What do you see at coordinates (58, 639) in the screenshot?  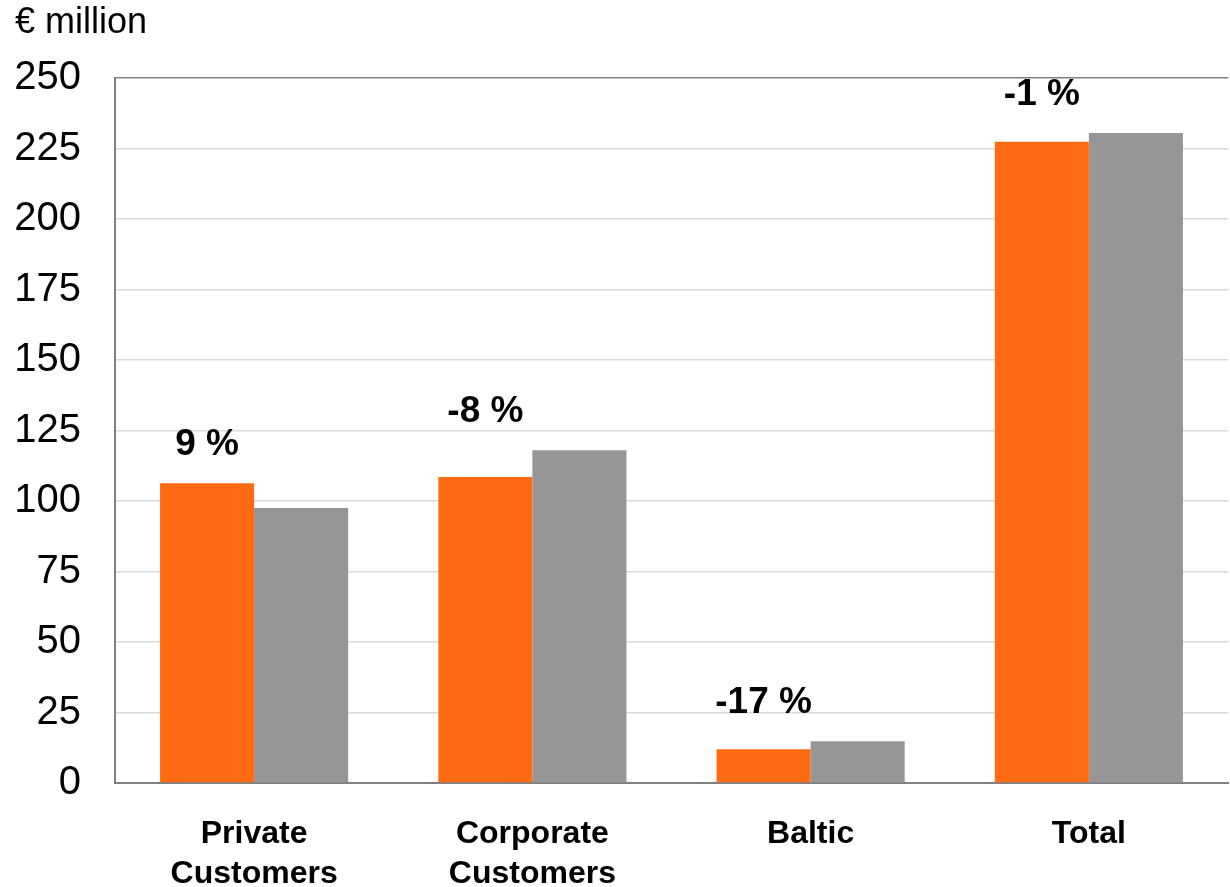 I see `y-tick-label: 50` at bounding box center [58, 639].